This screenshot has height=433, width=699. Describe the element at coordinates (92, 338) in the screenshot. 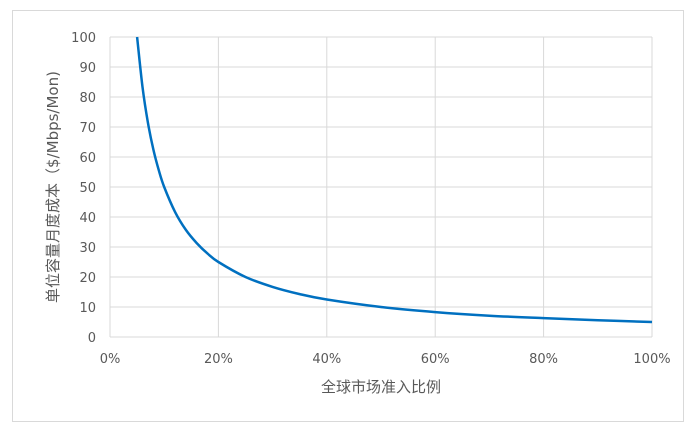

I see `y-tick-label: 0` at that location.